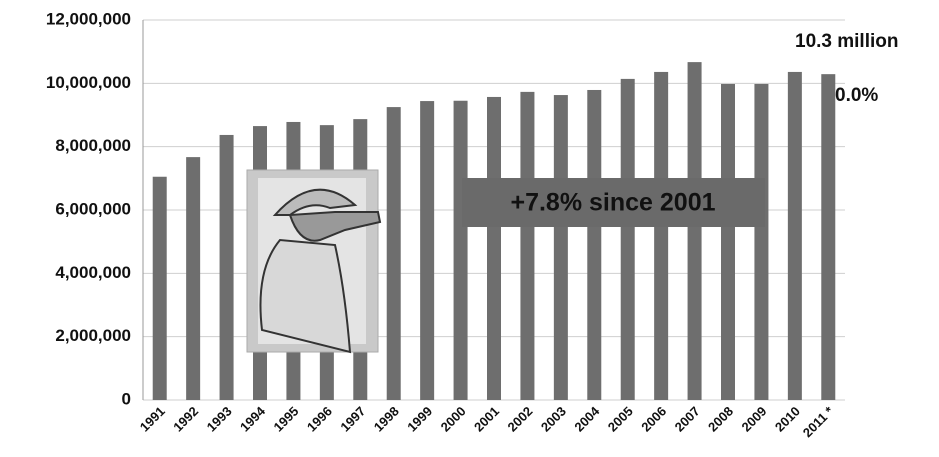 This screenshot has height=457, width=939. Describe the element at coordinates (486, 419) in the screenshot. I see `x-tick-label: 2001` at that location.